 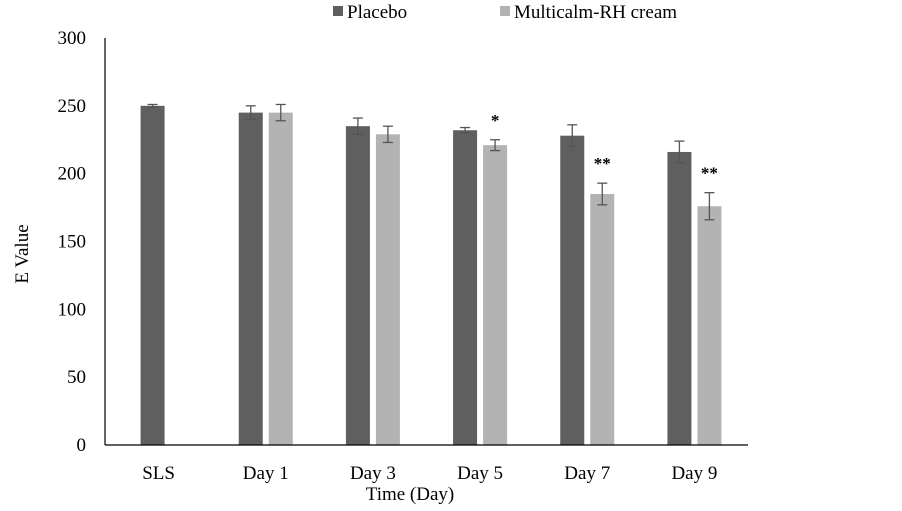 I want to click on legend-label: Multicalm-RH cream, so click(x=595, y=12).